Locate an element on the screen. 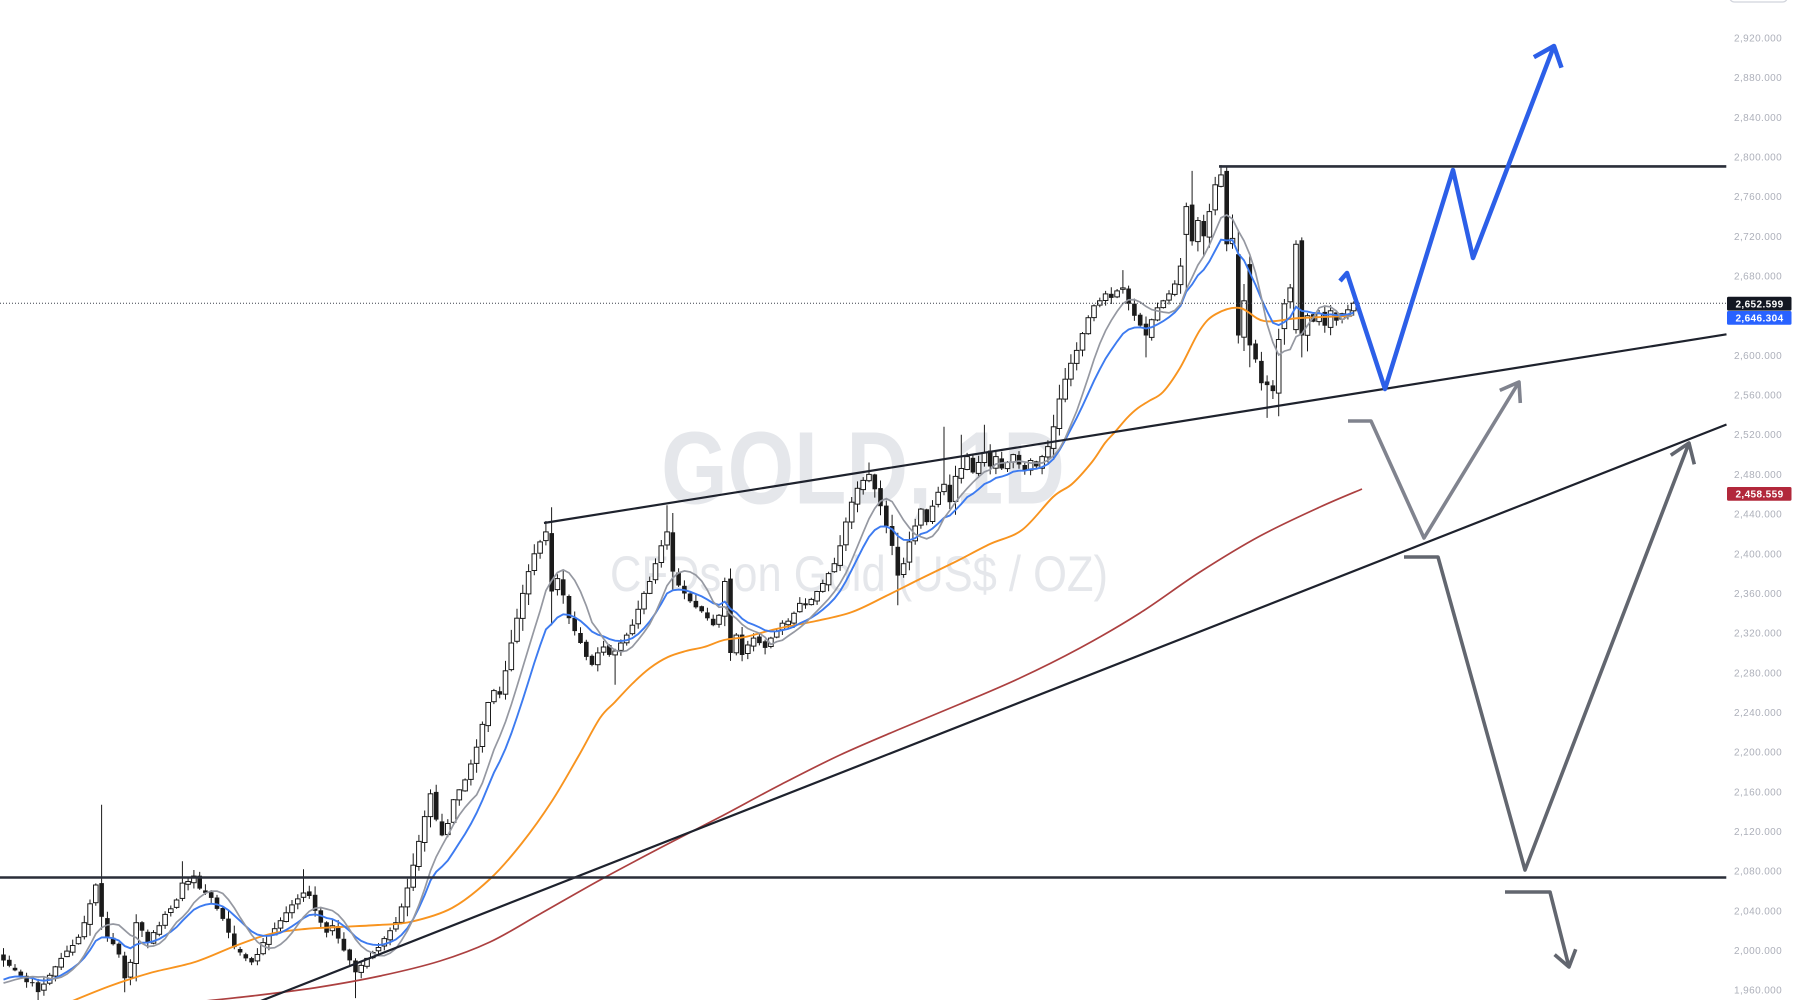  svg-text: 2,240.000 is located at coordinates (1758, 713).